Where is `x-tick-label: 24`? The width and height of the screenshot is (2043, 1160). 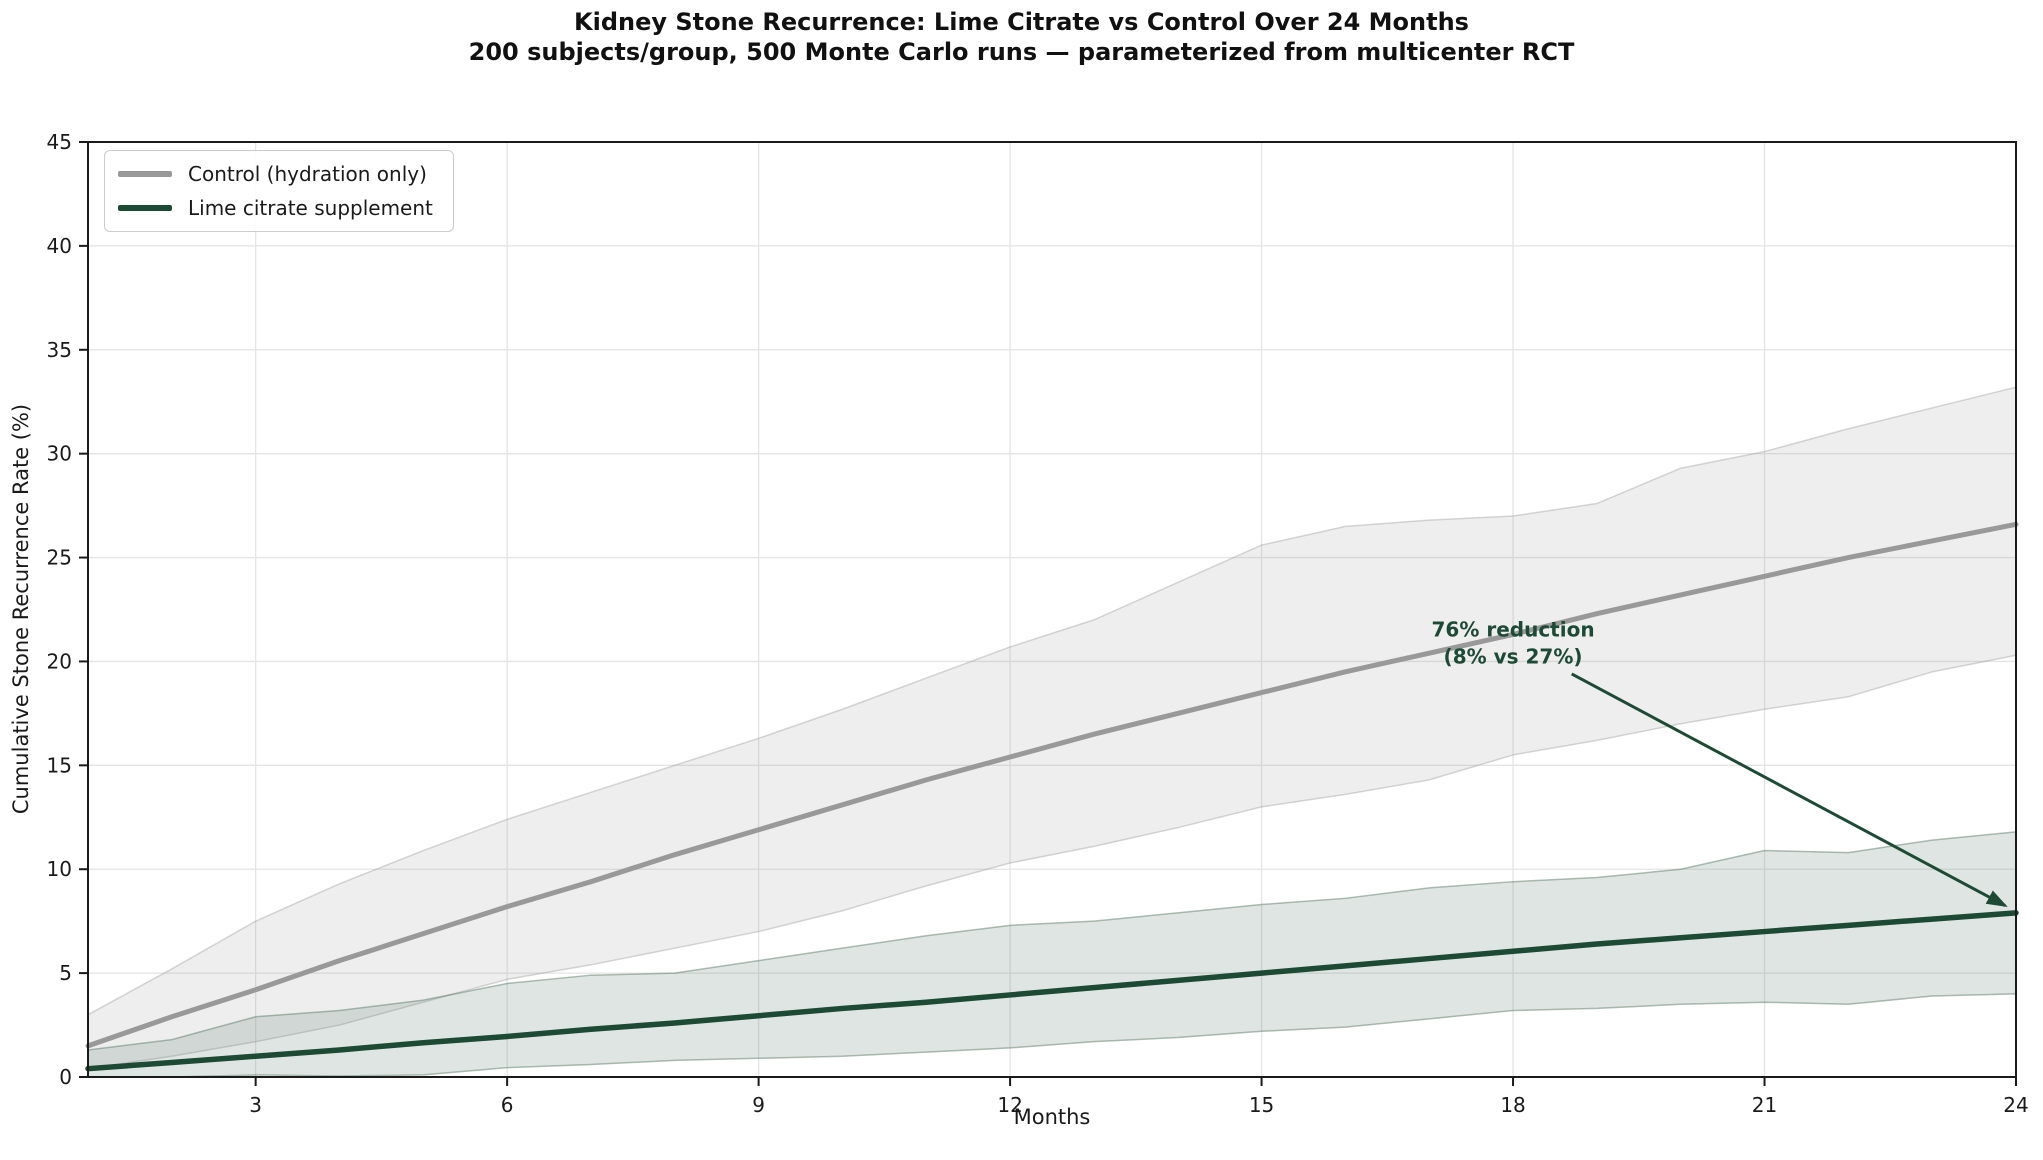
x-tick-label: 24 is located at coordinates (2015, 1105).